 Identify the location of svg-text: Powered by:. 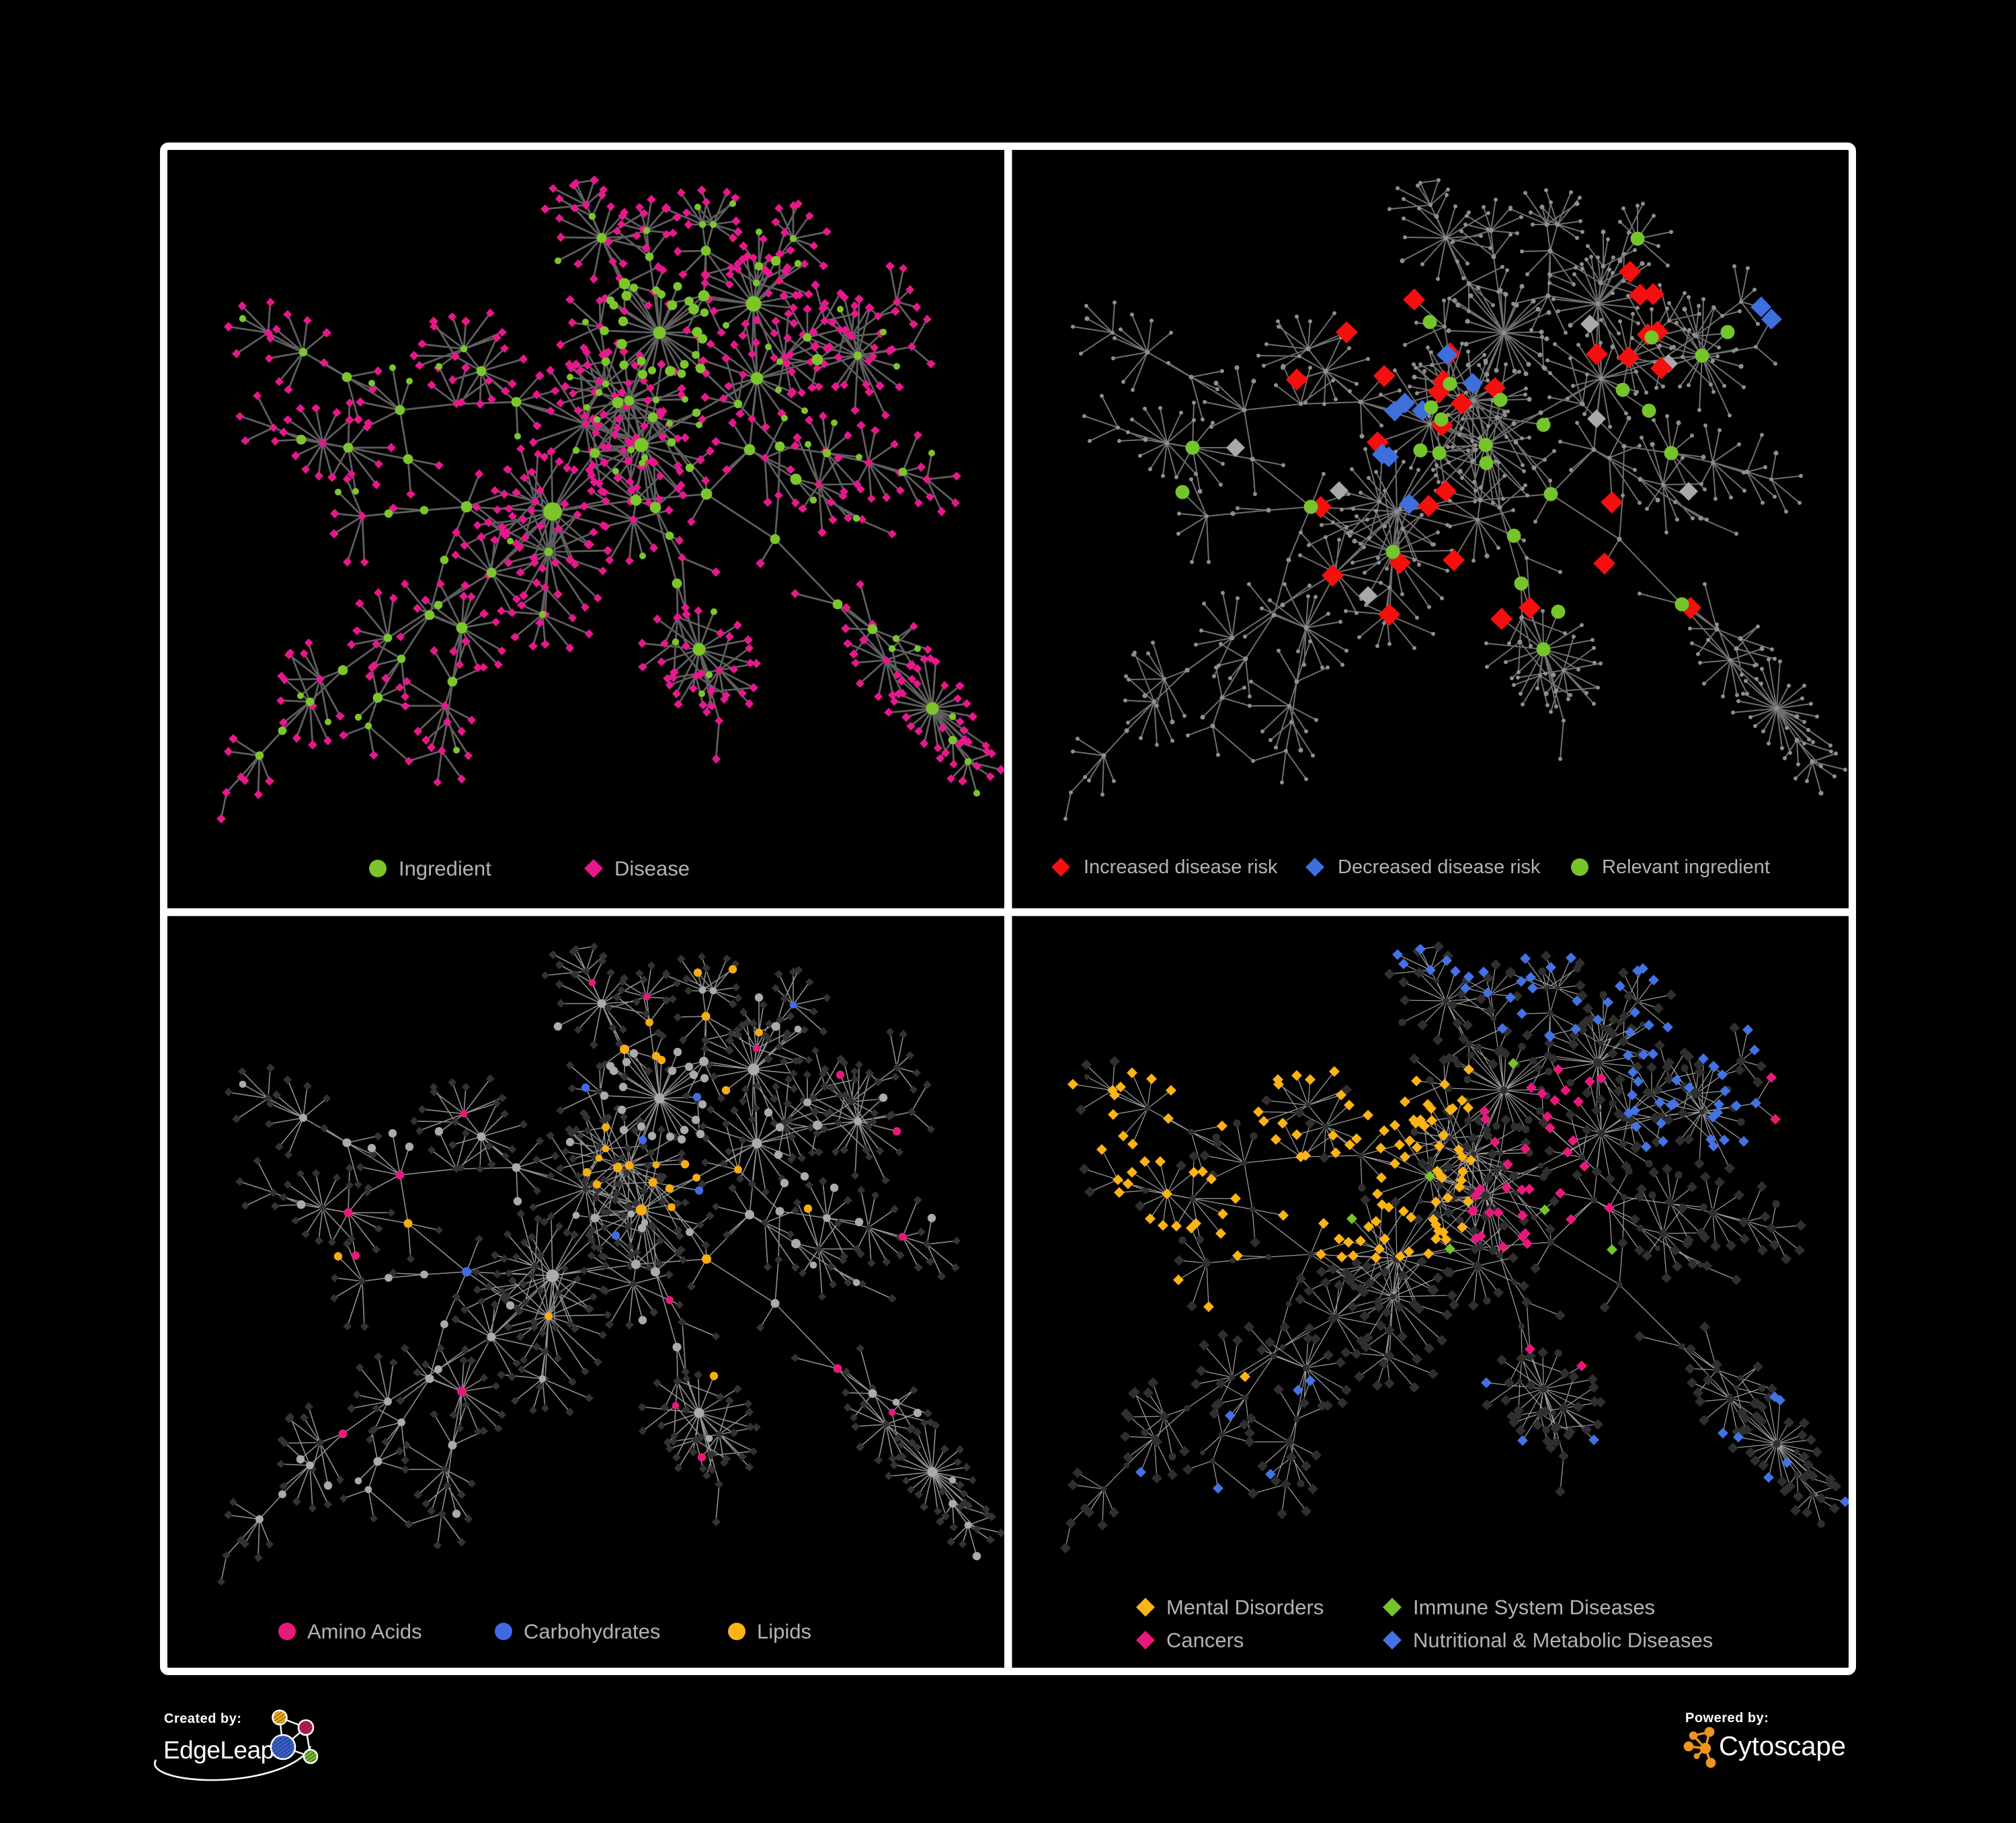
(1727, 1719).